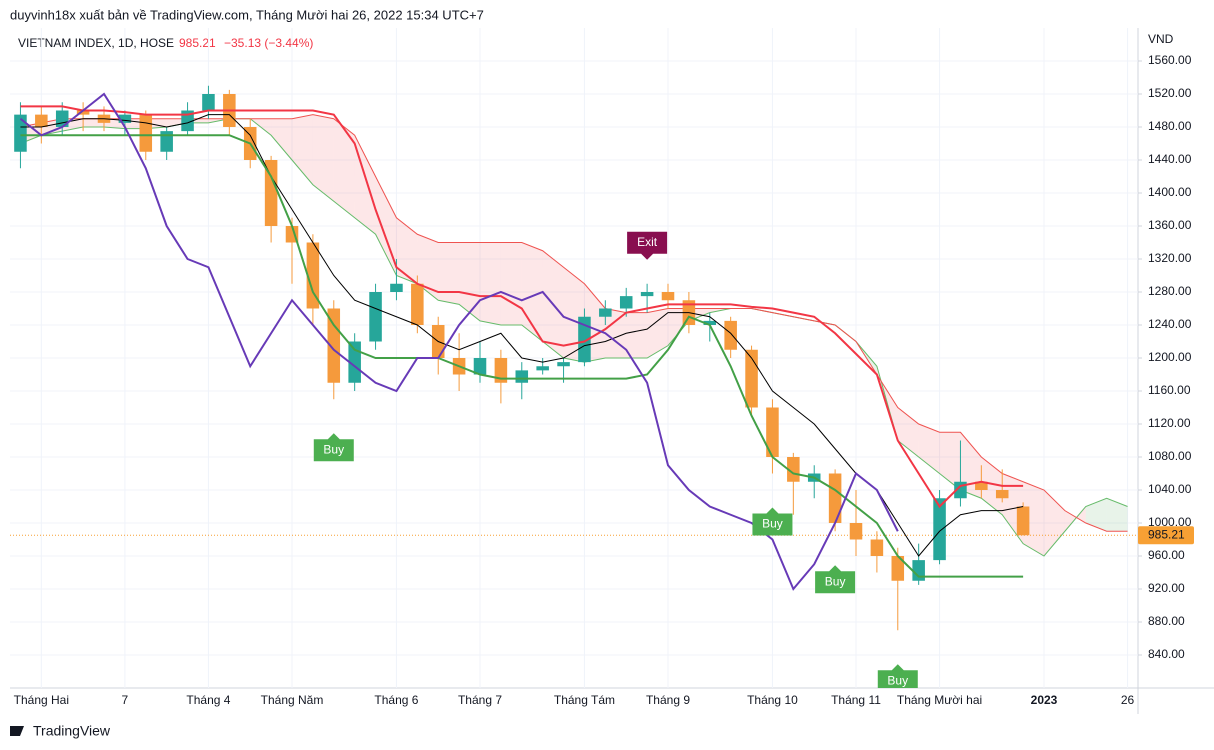  I want to click on last-price-legend: 985.21, so click(197, 43).